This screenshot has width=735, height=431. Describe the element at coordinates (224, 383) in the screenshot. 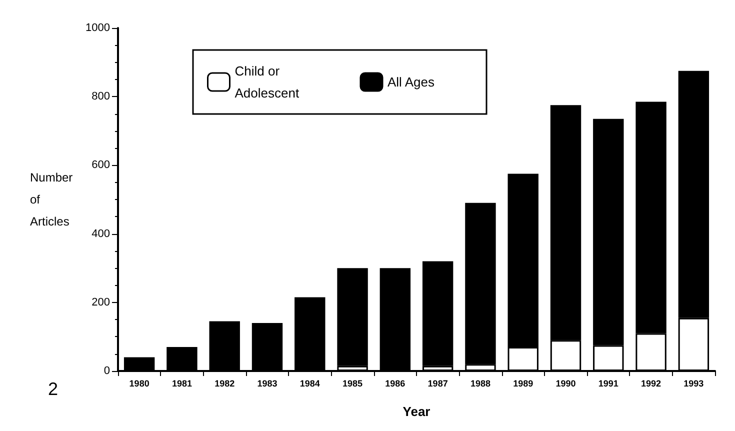

I see `x-tick-label: 1982` at that location.